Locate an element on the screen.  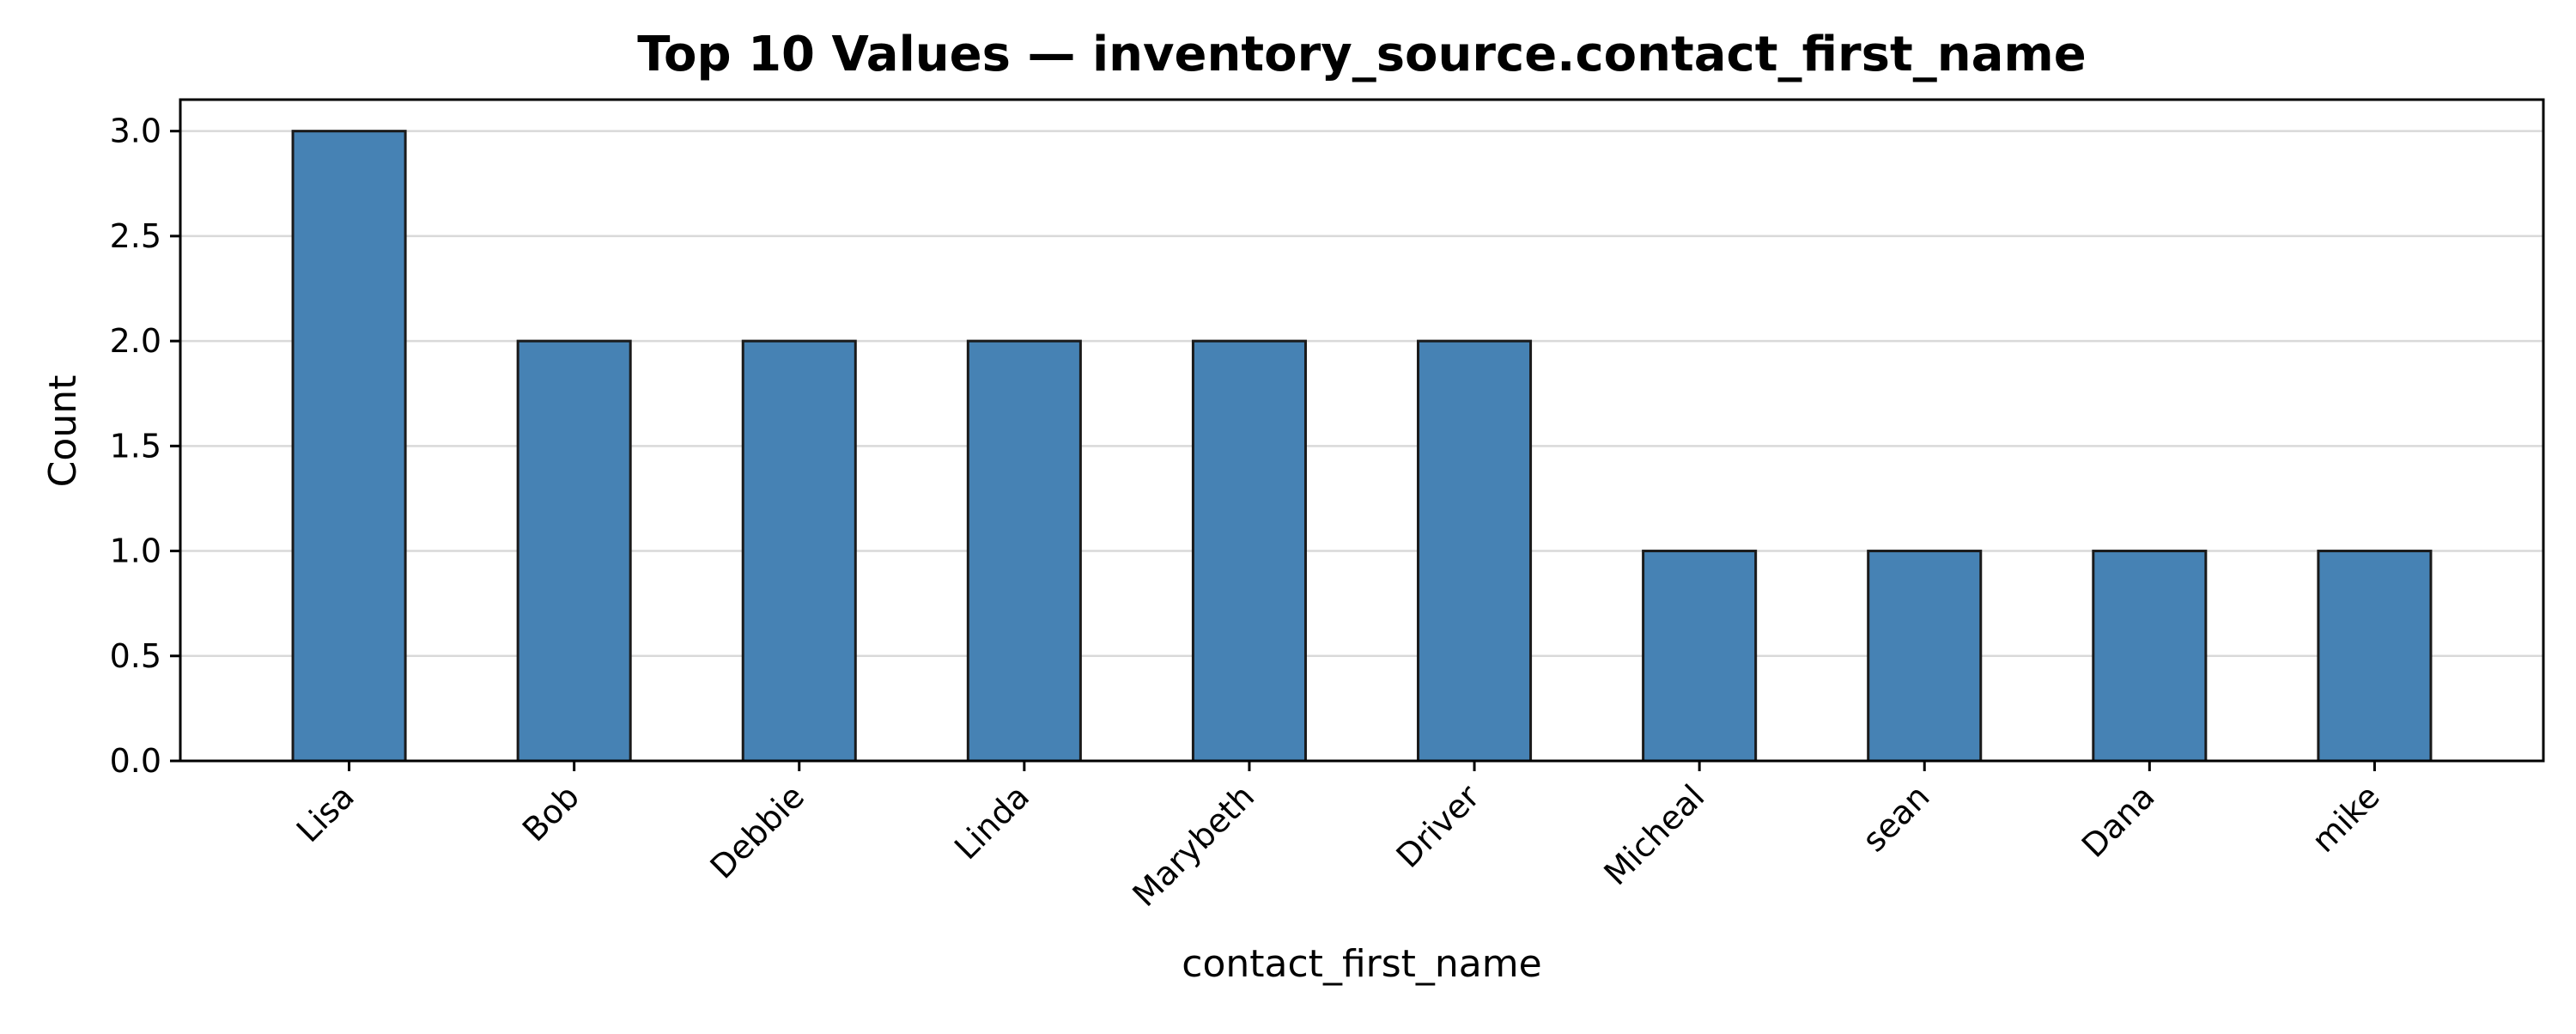
bar-lisa is located at coordinates (349, 446).